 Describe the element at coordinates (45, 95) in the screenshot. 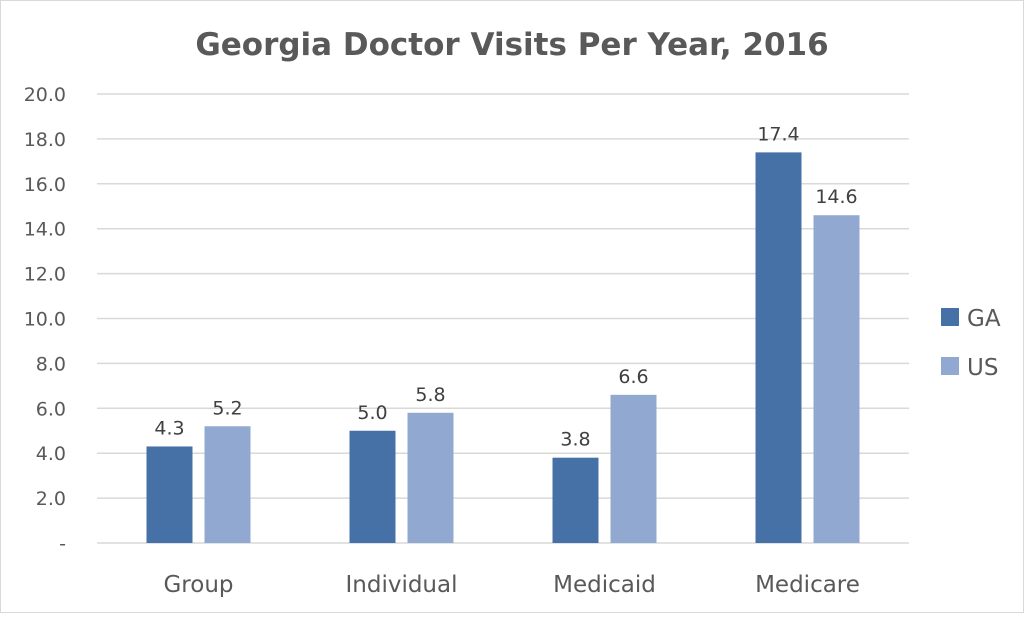

I see `y-tick-label: 20.0` at that location.